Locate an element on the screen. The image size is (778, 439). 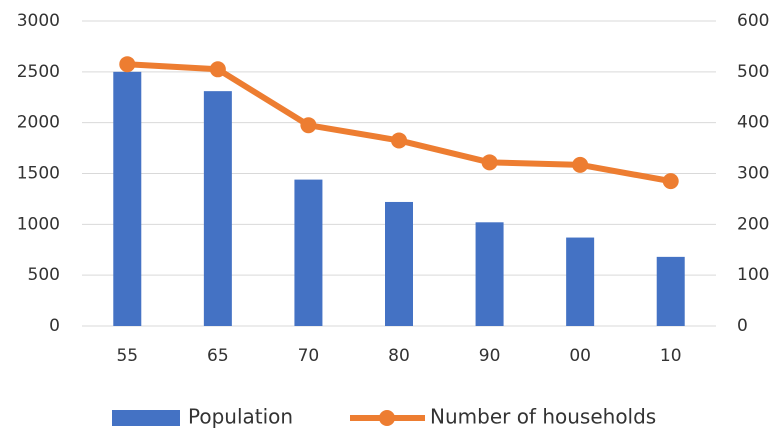
x-tick-label: 90 is located at coordinates (490, 356).